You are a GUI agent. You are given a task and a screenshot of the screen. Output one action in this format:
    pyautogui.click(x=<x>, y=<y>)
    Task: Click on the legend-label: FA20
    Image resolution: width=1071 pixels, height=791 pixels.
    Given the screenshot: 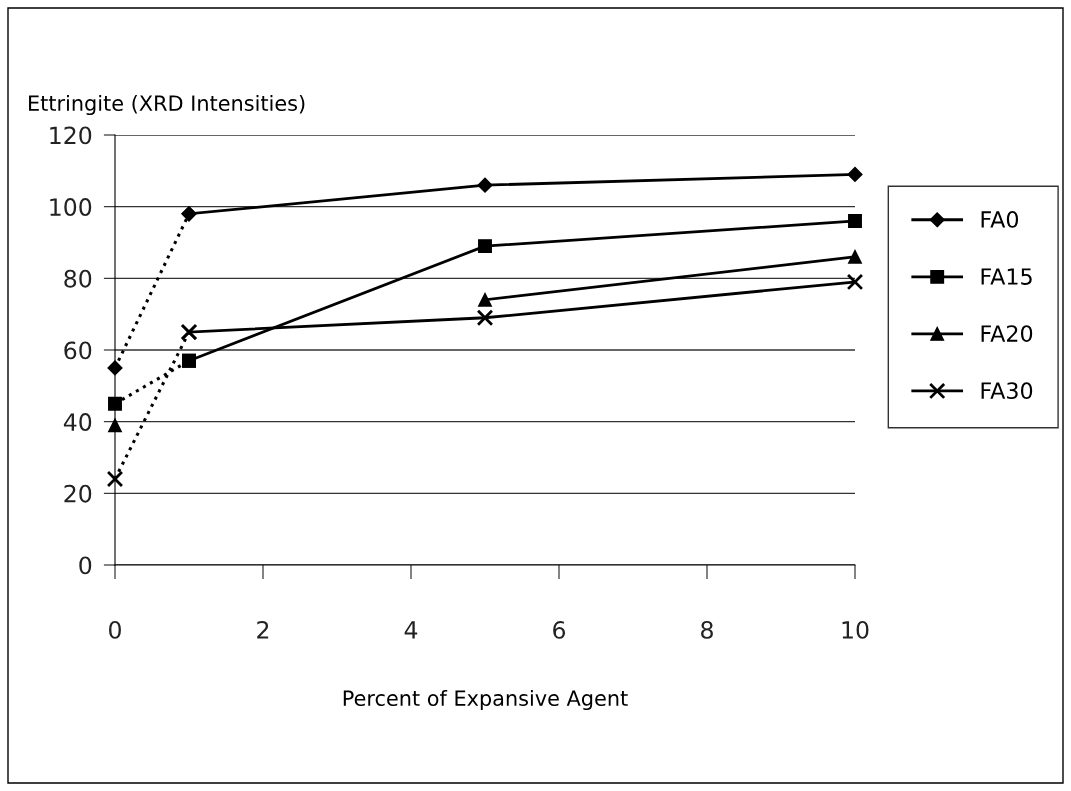 What is the action you would take?
    pyautogui.click(x=1007, y=333)
    